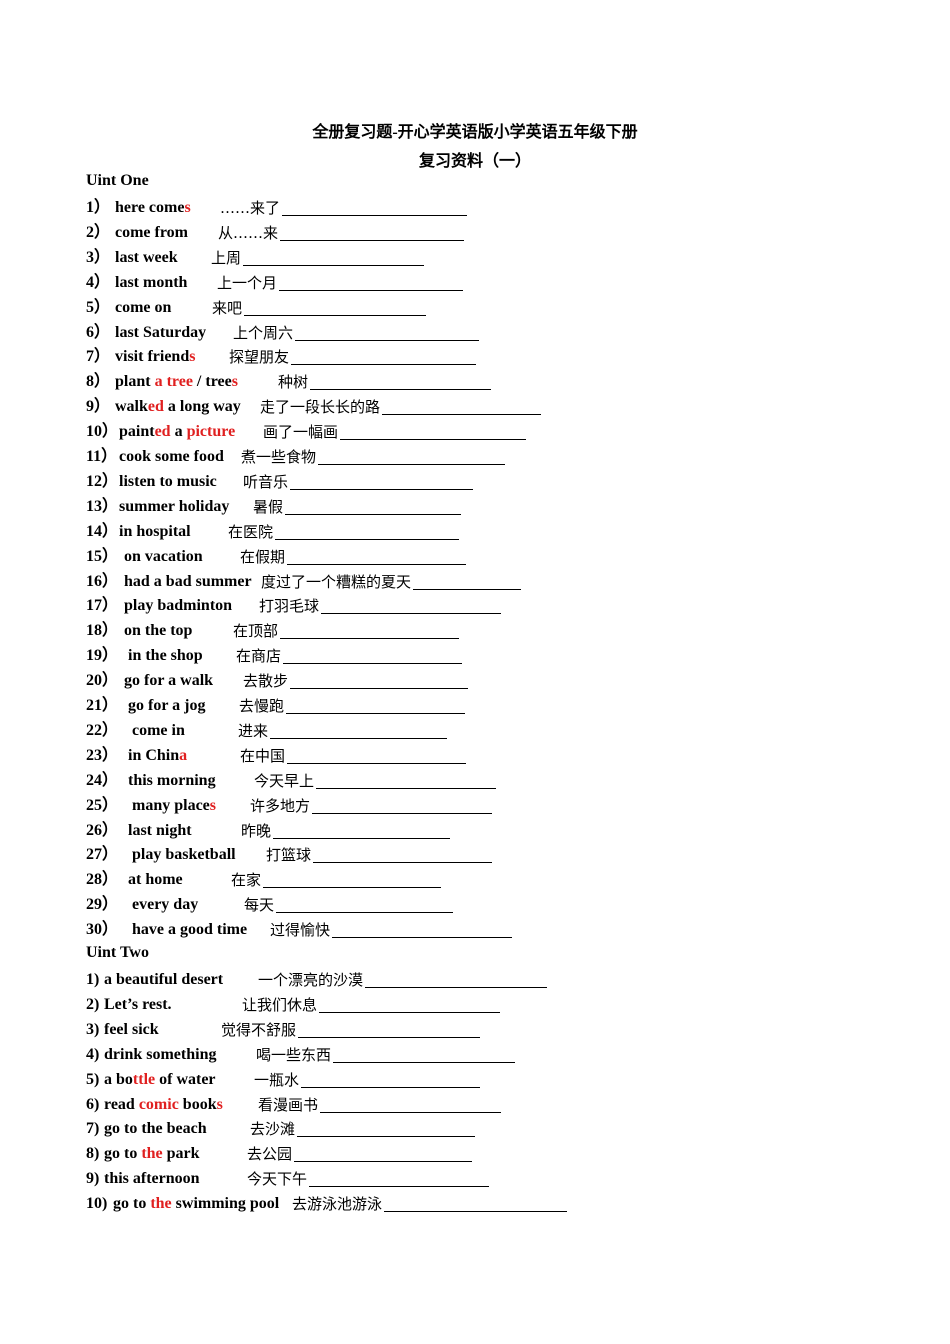  Describe the element at coordinates (131, 1030) in the screenshot. I see `english-phrase: feel sick` at that location.